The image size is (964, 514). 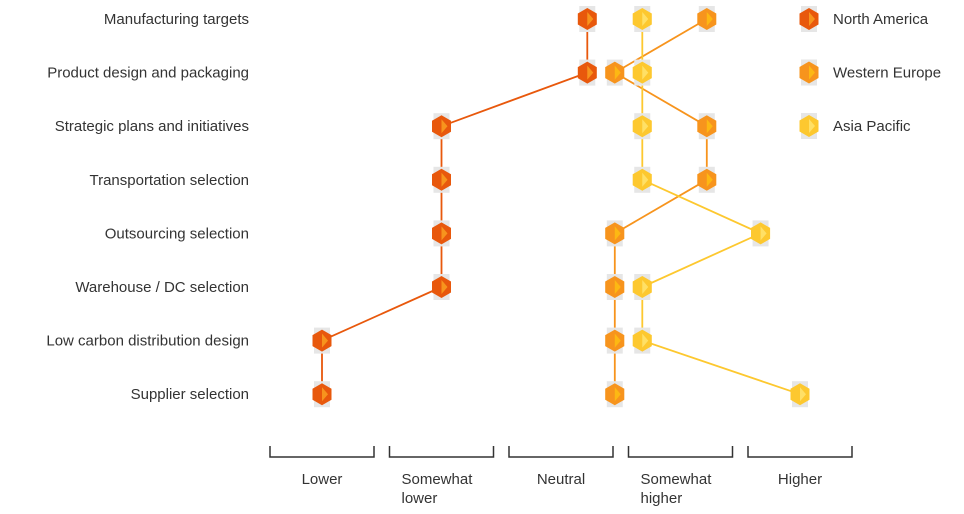 I want to click on legend-label: North America, so click(x=881, y=19).